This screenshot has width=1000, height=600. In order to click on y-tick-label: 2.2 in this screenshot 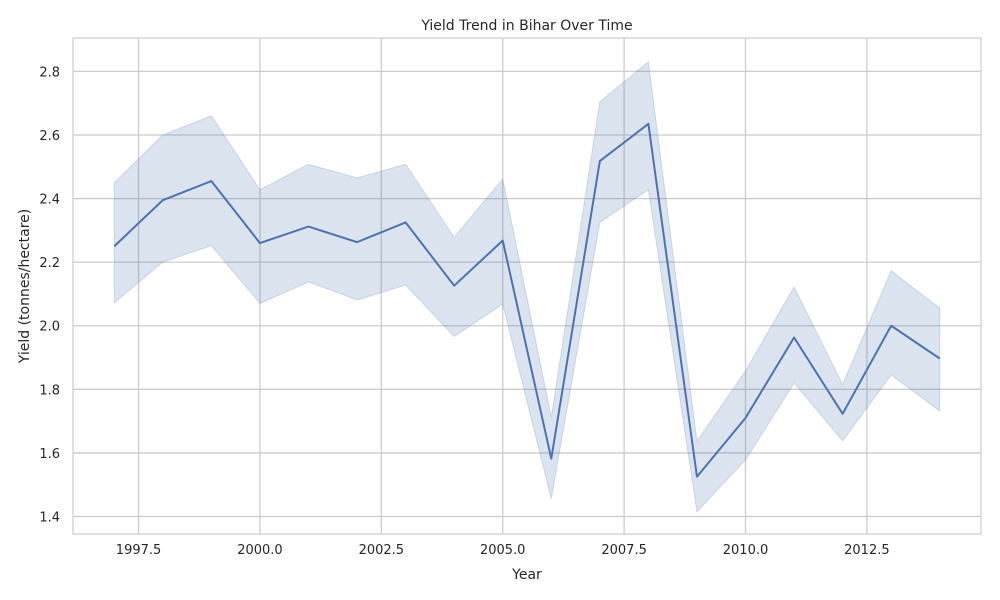, I will do `click(49, 263)`.